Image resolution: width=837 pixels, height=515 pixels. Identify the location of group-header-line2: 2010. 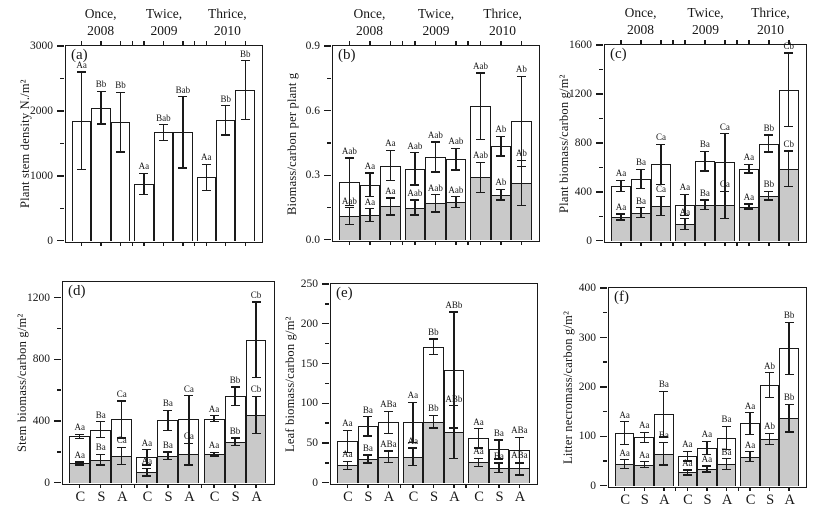
(227, 30).